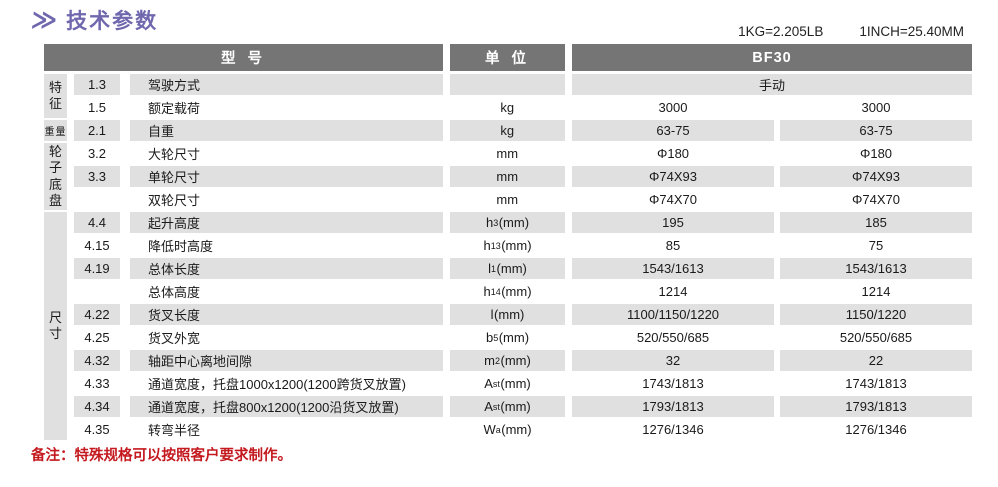 This screenshot has height=487, width=998. Describe the element at coordinates (673, 176) in the screenshot. I see `row-value-1-cell: Φ74X93` at that location.